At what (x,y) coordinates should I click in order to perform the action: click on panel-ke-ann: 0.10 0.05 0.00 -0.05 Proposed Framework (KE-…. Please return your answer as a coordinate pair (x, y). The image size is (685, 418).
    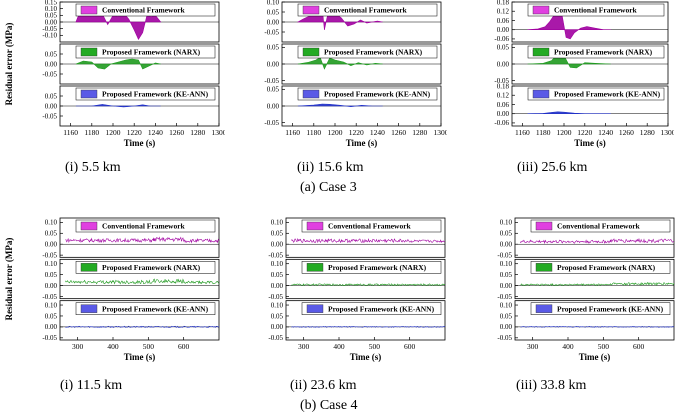
    Looking at the image, I should click on (586, 325).